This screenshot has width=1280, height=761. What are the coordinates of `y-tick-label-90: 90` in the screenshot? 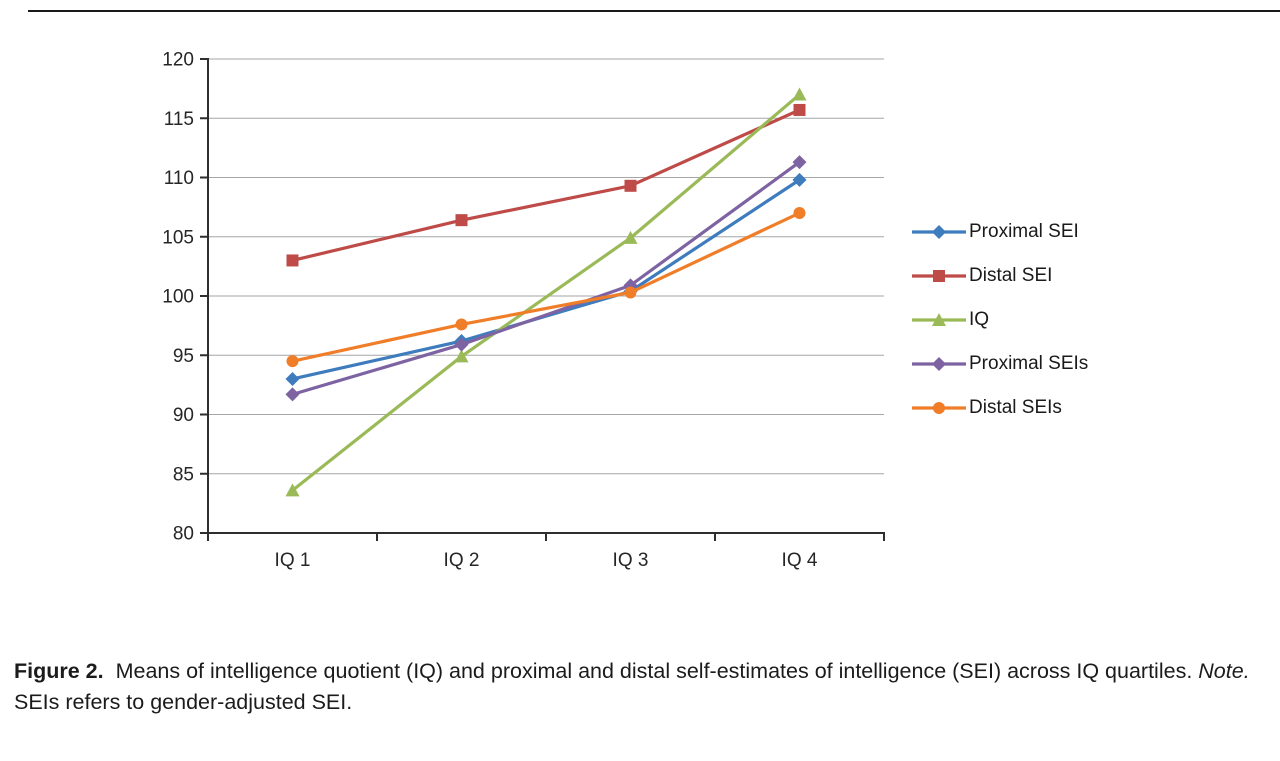 It's located at (183, 415).